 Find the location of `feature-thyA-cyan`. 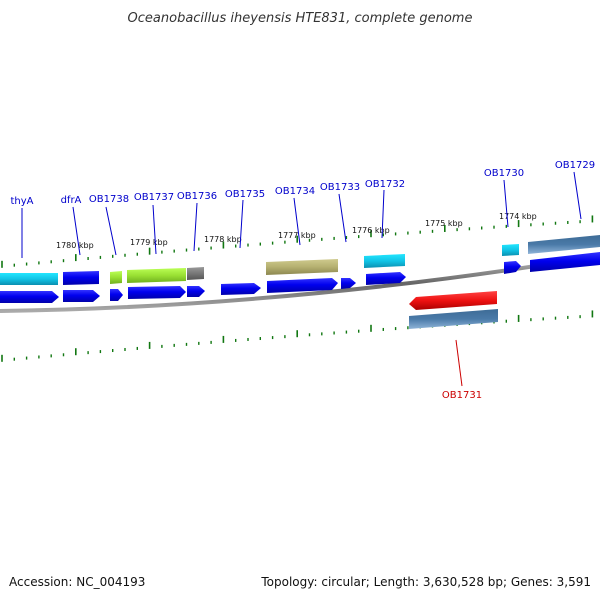

feature-thyA-cyan is located at coordinates (29, 279).